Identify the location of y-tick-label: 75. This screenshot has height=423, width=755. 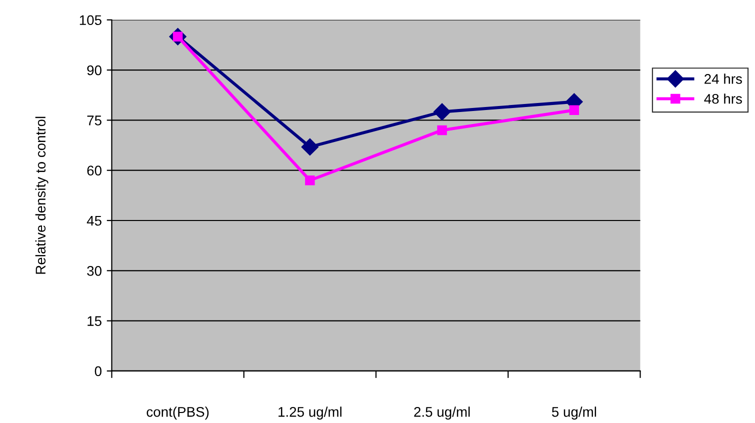
(94, 121).